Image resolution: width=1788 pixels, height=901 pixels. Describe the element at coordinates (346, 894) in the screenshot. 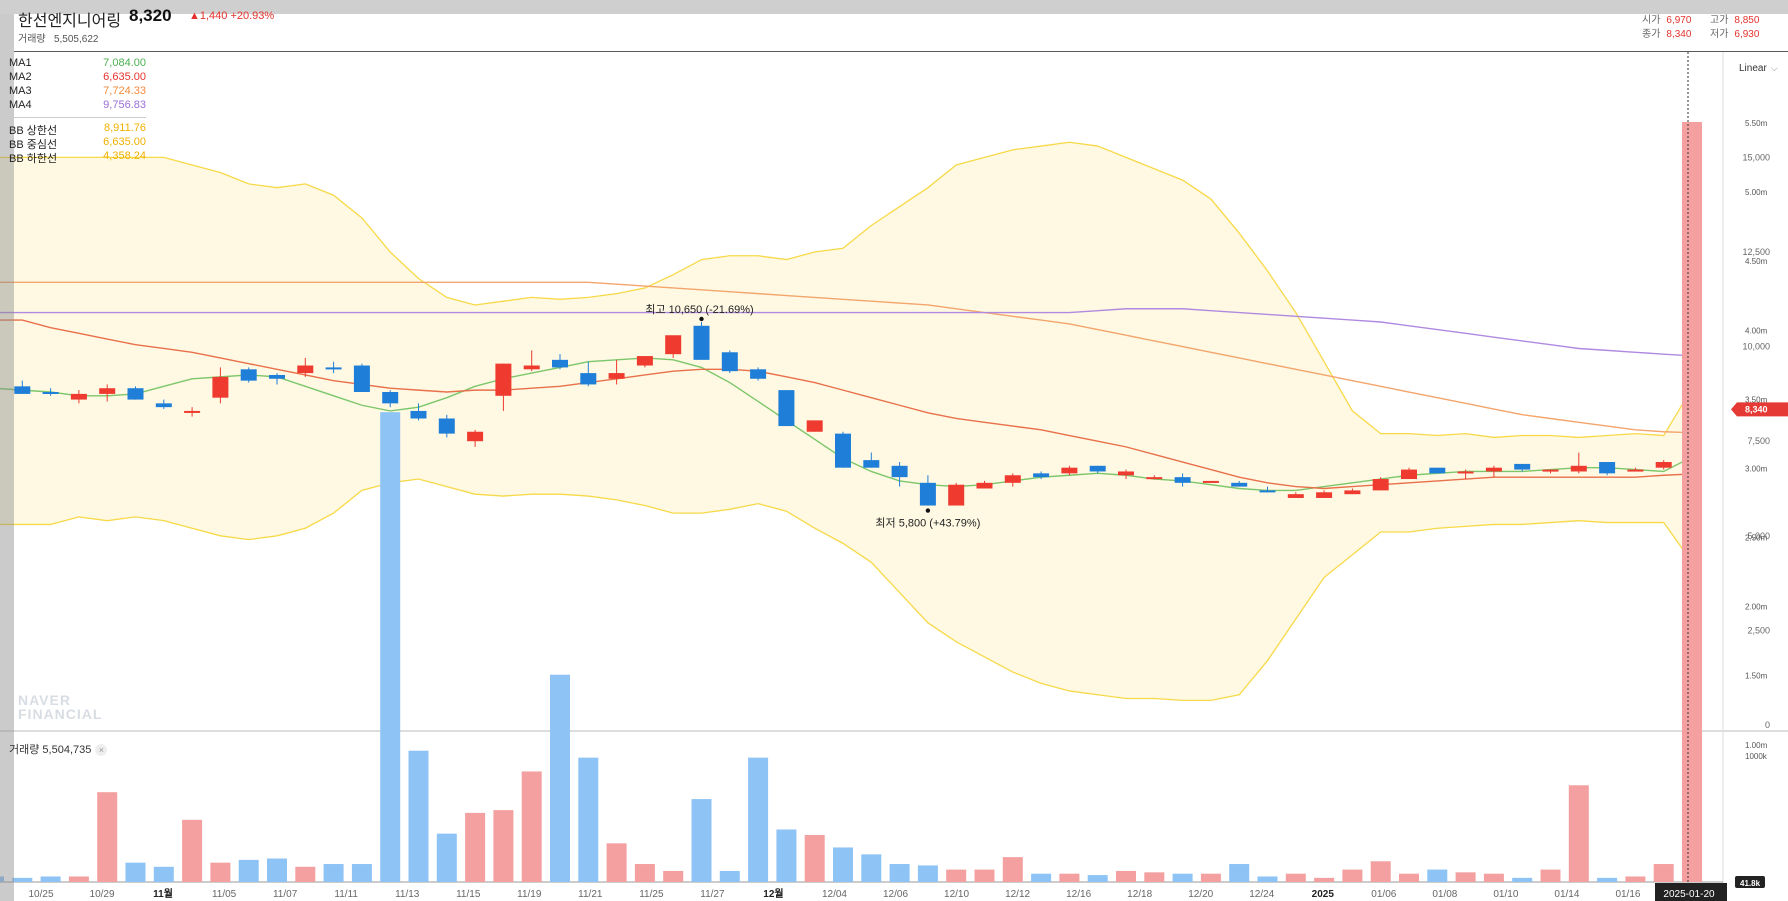

I see `x-axis-label: 11/11` at that location.